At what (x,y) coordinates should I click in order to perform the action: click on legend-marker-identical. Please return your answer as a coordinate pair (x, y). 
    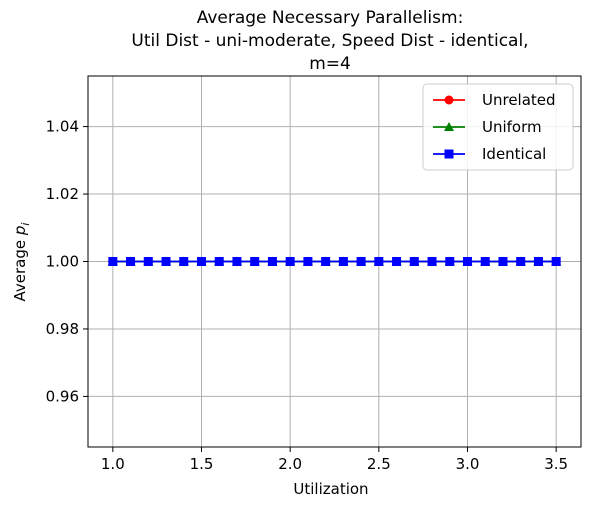
    Looking at the image, I should click on (449, 154).